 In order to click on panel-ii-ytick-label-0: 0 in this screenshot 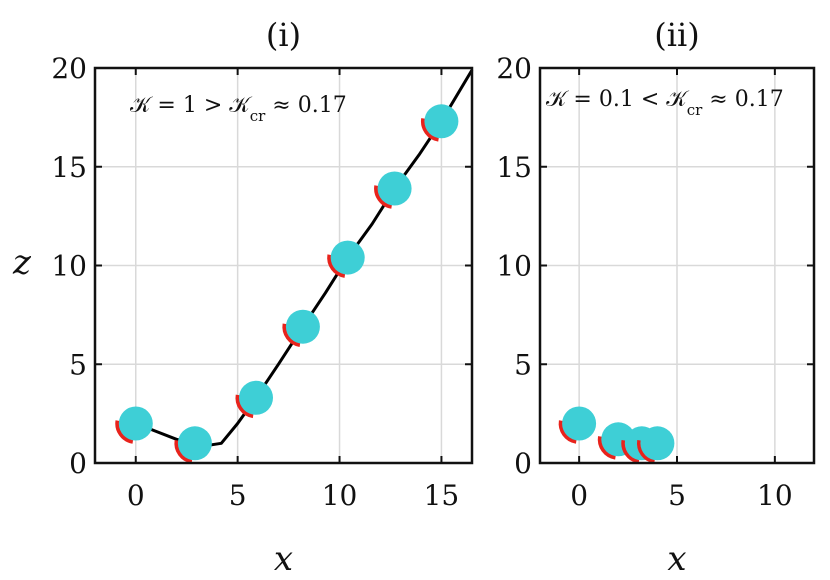, I will do `click(523, 463)`.